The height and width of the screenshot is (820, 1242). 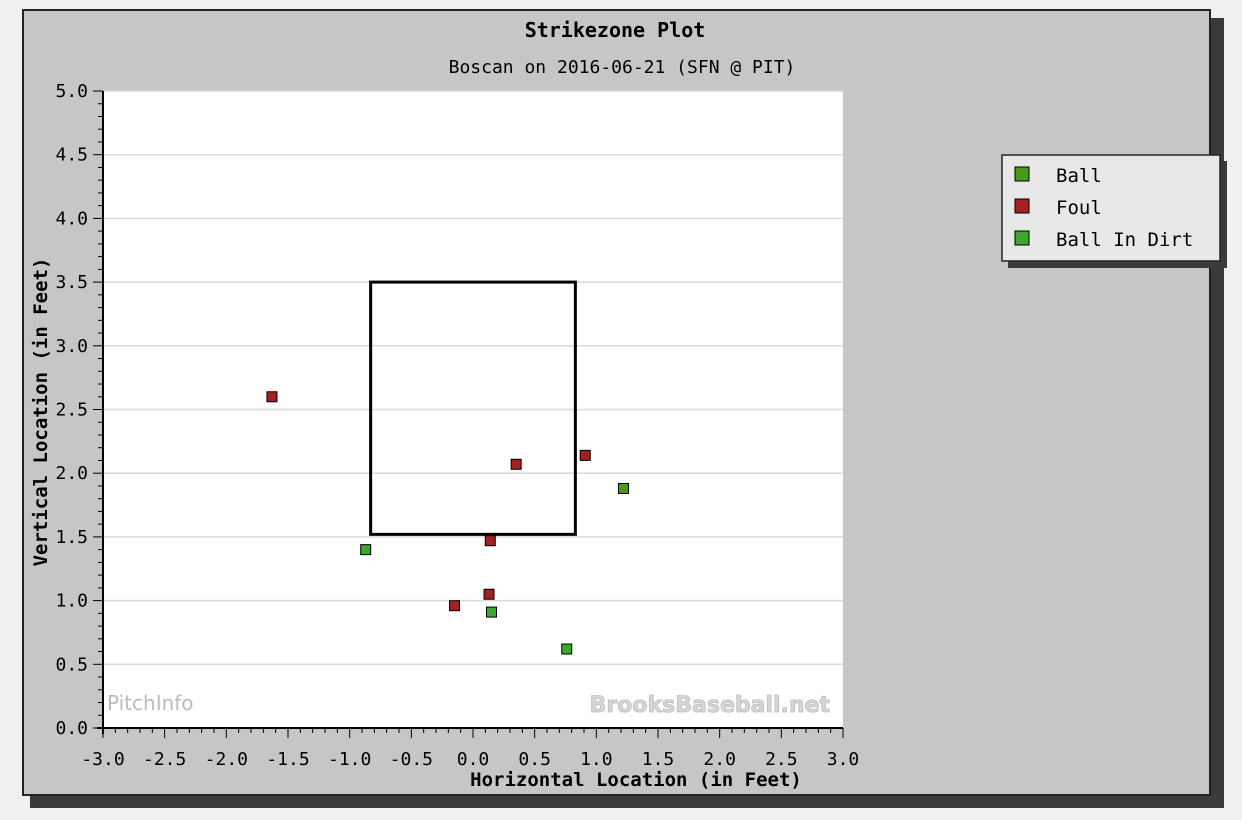 I want to click on y-tick-label: 5.0, so click(x=71, y=91).